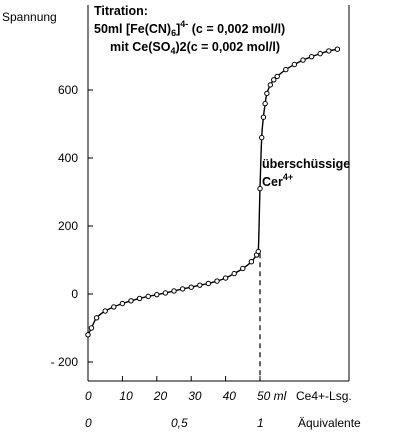 This screenshot has width=418, height=443. What do you see at coordinates (227, 47) in the screenshot?
I see `title-line3-suffix: )2(c = 0,002 mol/l)` at bounding box center [227, 47].